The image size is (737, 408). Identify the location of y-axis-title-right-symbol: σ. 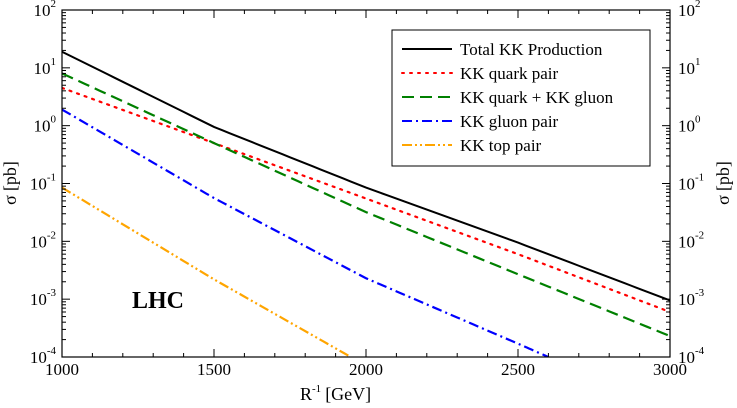
(723, 200).